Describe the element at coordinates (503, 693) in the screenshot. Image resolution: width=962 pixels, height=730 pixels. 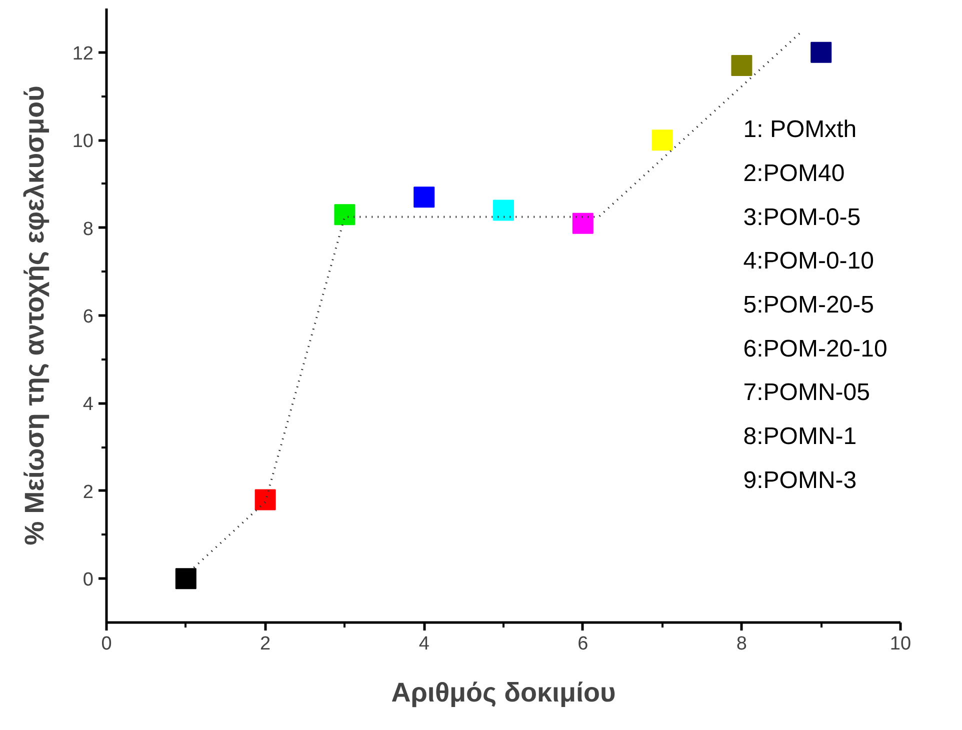
I see `x-axis-title: Αριθμός δοκιμίου` at that location.